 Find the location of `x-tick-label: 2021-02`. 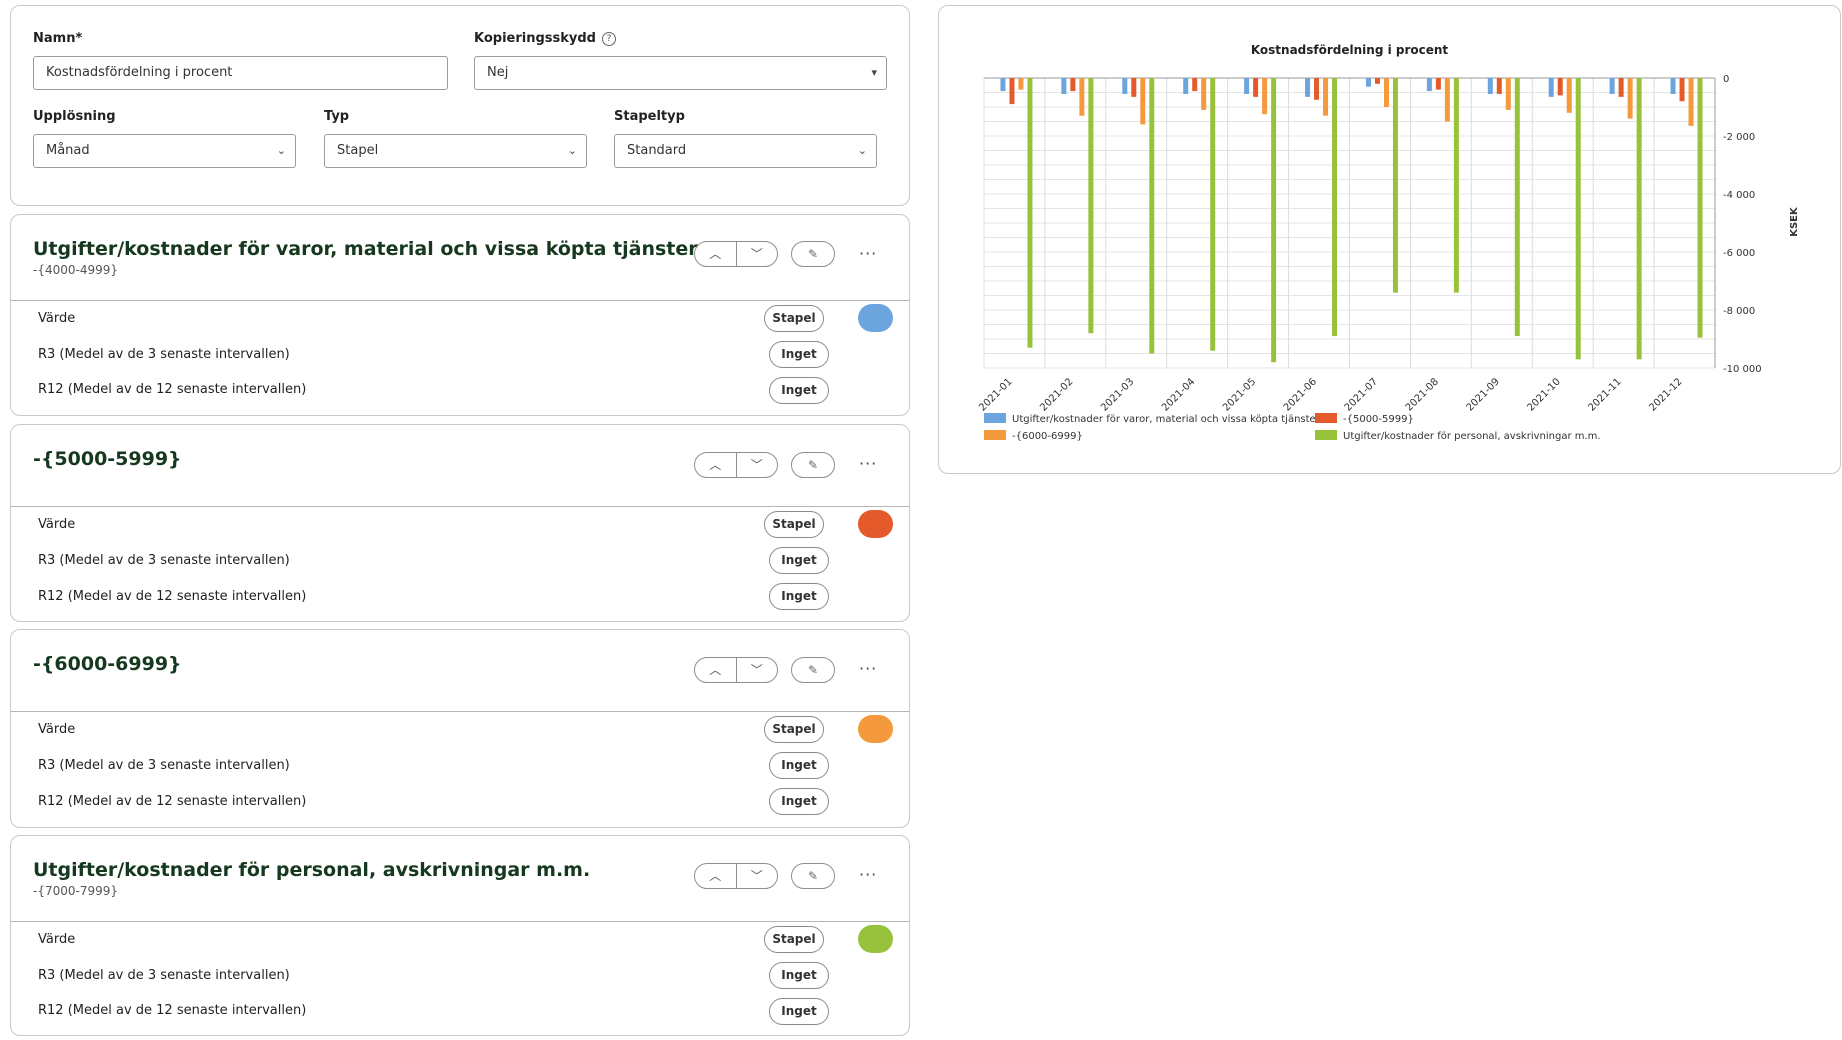

x-tick-label: 2021-02 is located at coordinates (1056, 394).